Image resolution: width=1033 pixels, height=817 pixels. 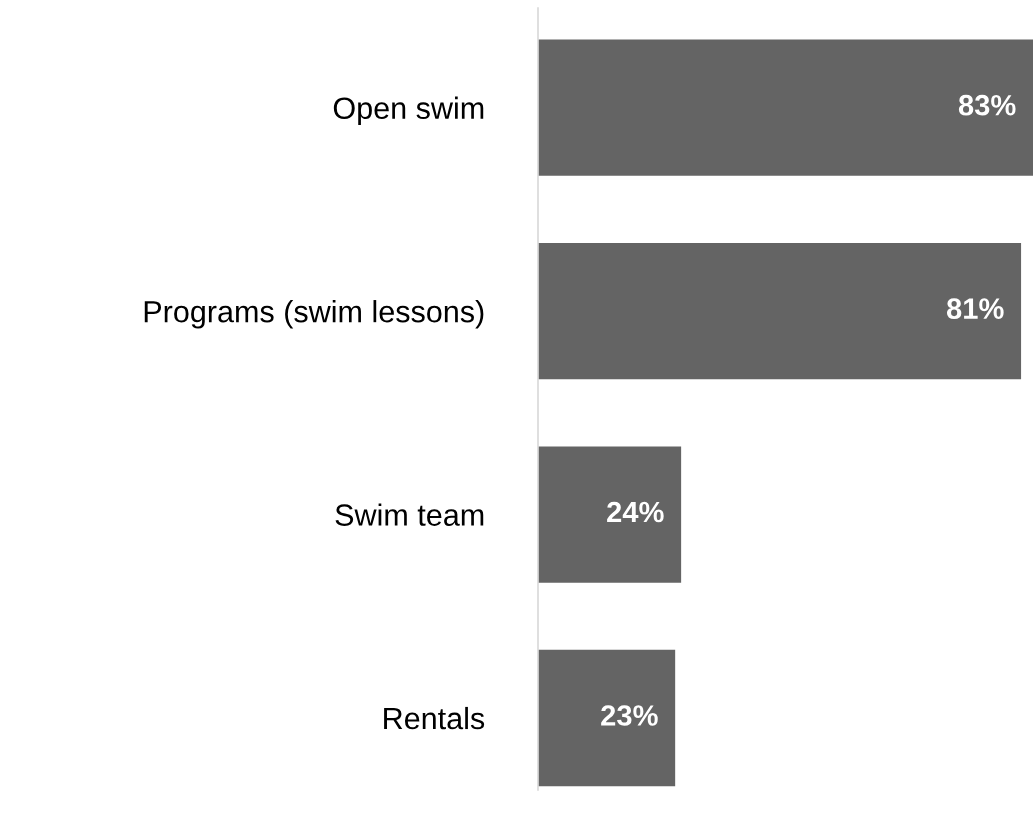 I want to click on data-label: 83%, so click(x=987, y=105).